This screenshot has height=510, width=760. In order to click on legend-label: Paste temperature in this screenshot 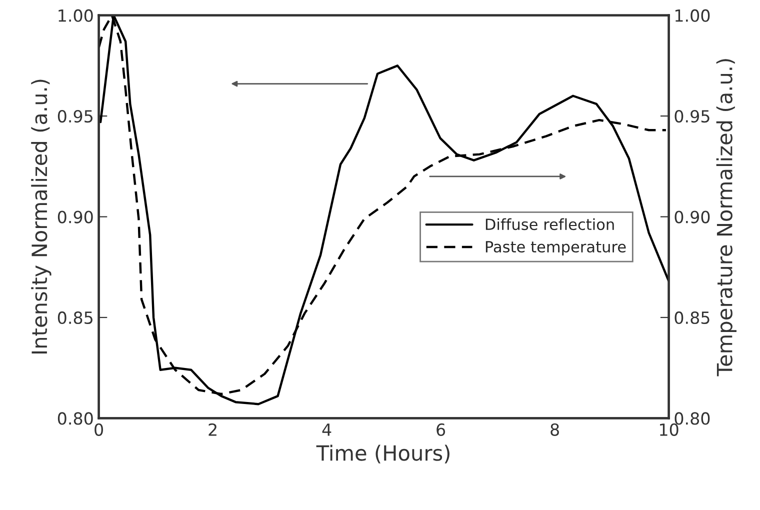, I will do `click(556, 248)`.